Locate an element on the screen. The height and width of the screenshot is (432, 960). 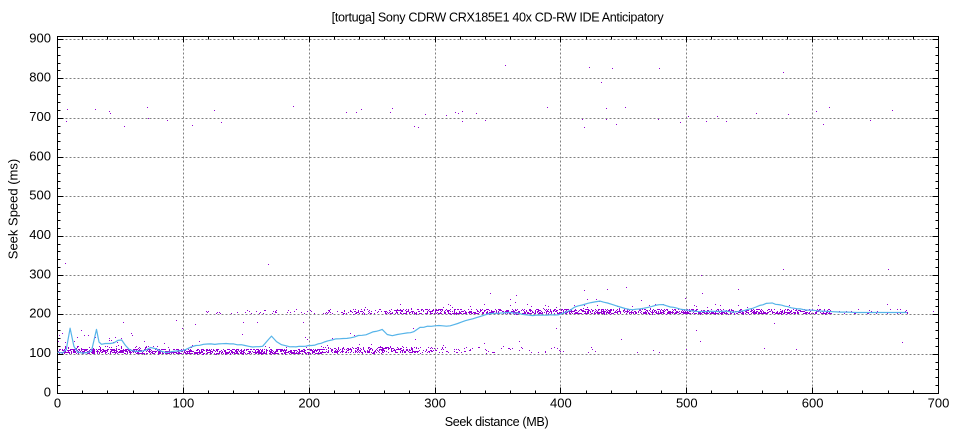
svg-text: 800 is located at coordinates (40, 77).